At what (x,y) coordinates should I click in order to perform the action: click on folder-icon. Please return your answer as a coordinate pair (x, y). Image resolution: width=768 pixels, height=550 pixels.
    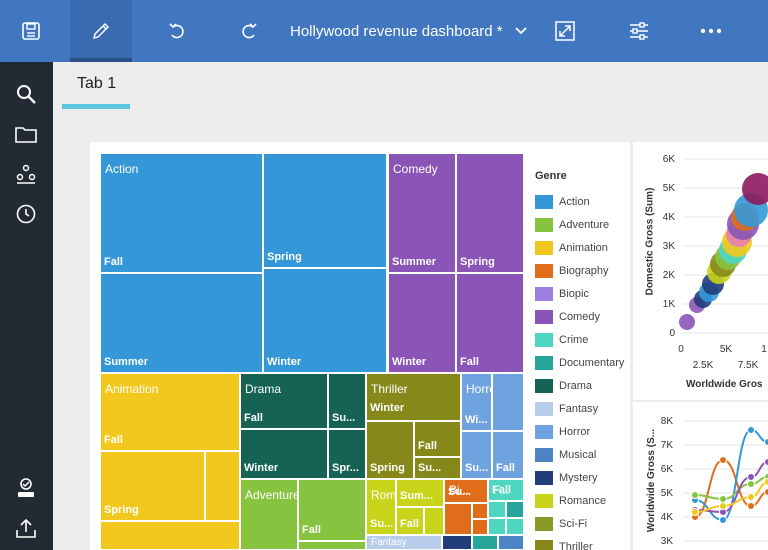
    Looking at the image, I should click on (26, 134).